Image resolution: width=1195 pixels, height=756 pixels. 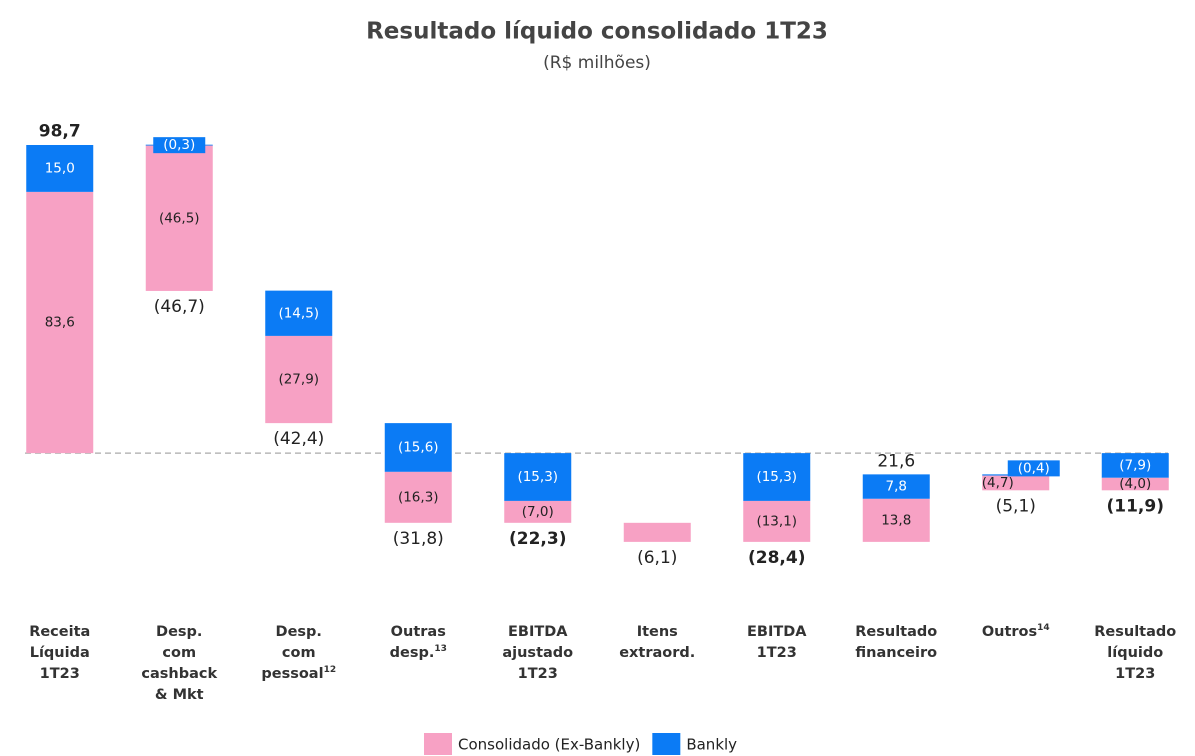 I want to click on value-label: 13,8, so click(x=896, y=520).